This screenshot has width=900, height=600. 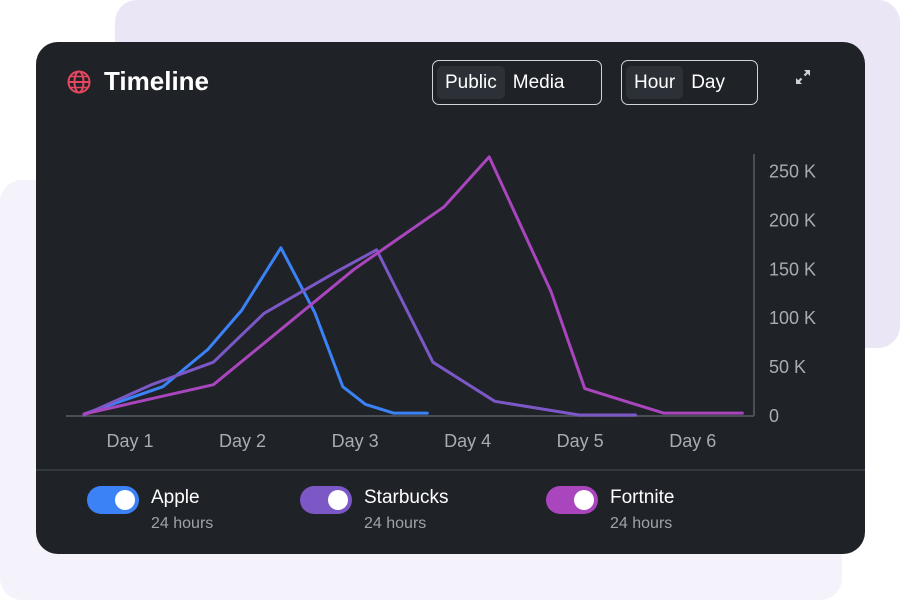 What do you see at coordinates (689, 82) in the screenshot?
I see `range-segmented-control: Hour Day` at bounding box center [689, 82].